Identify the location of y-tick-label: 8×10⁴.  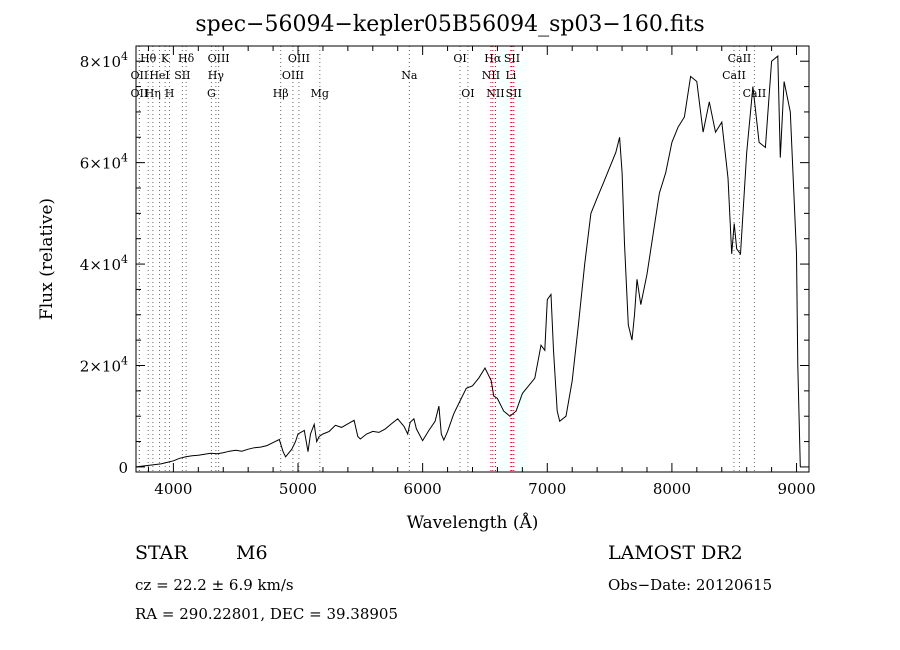
(104, 60).